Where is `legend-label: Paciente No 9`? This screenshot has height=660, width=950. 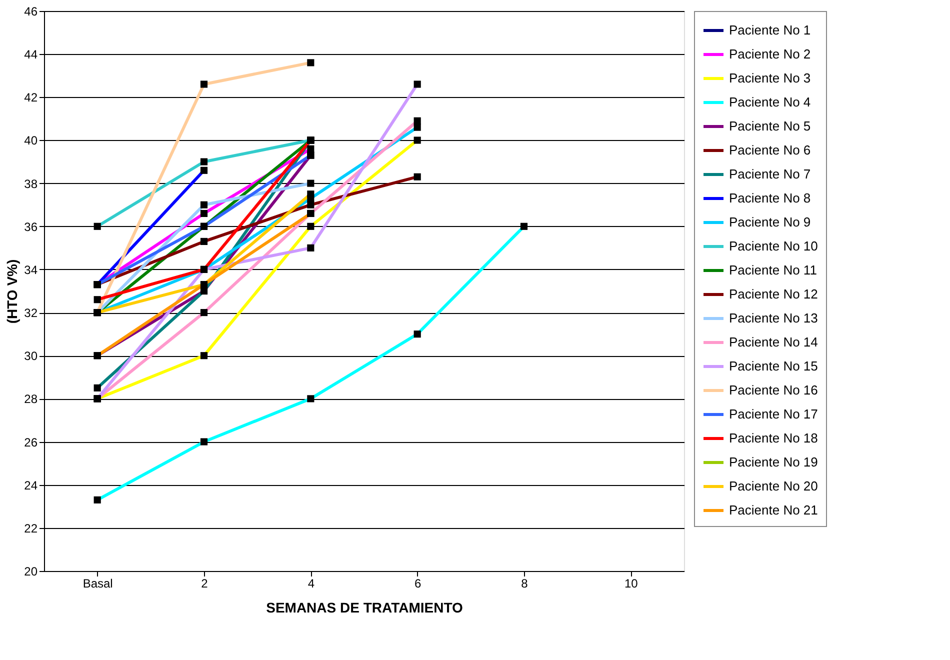
legend-label: Paciente No 9 is located at coordinates (770, 222).